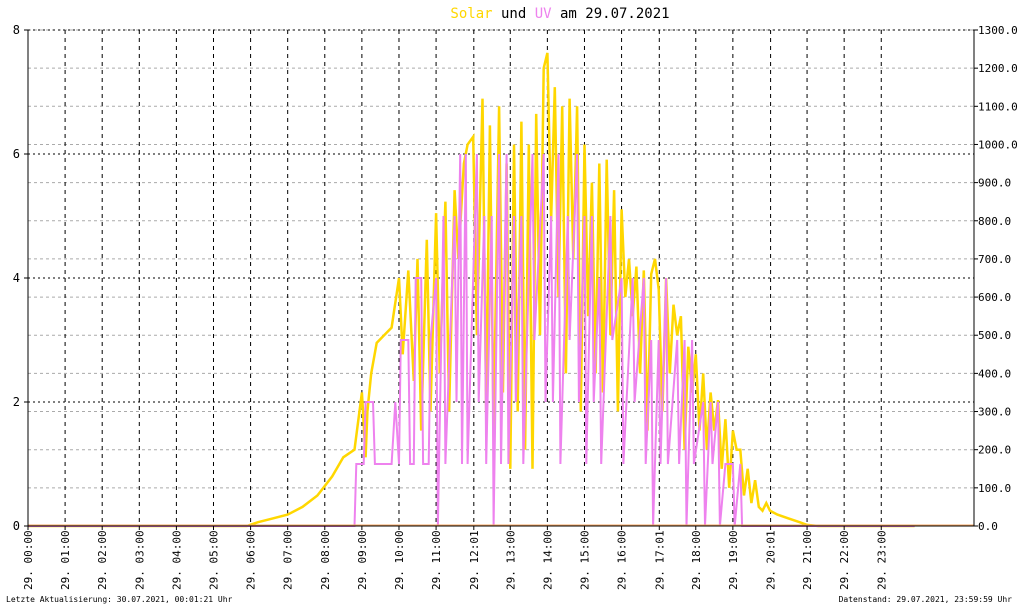 The image size is (1020, 606). I want to click on x-tick-label: 29. 10:00, so click(399, 560).